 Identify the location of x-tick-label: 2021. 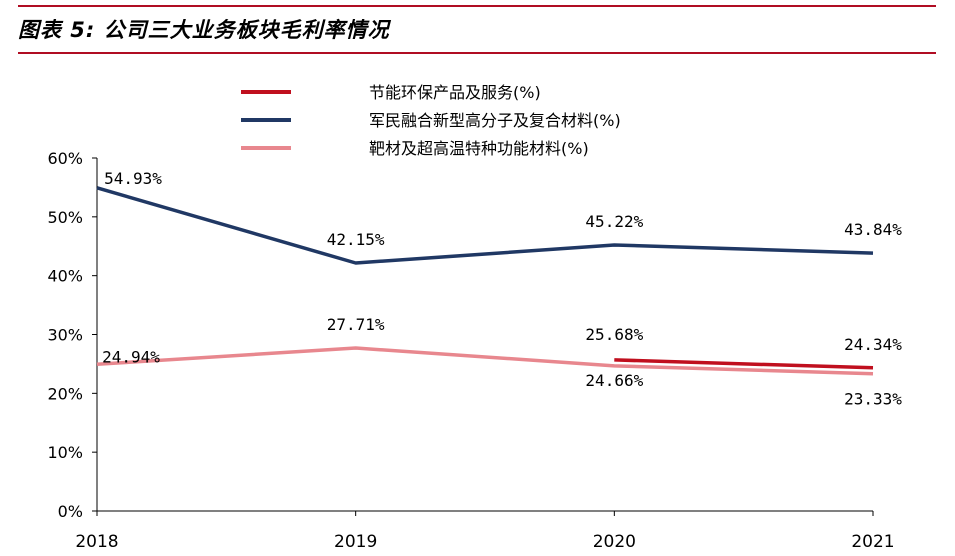
(872, 542).